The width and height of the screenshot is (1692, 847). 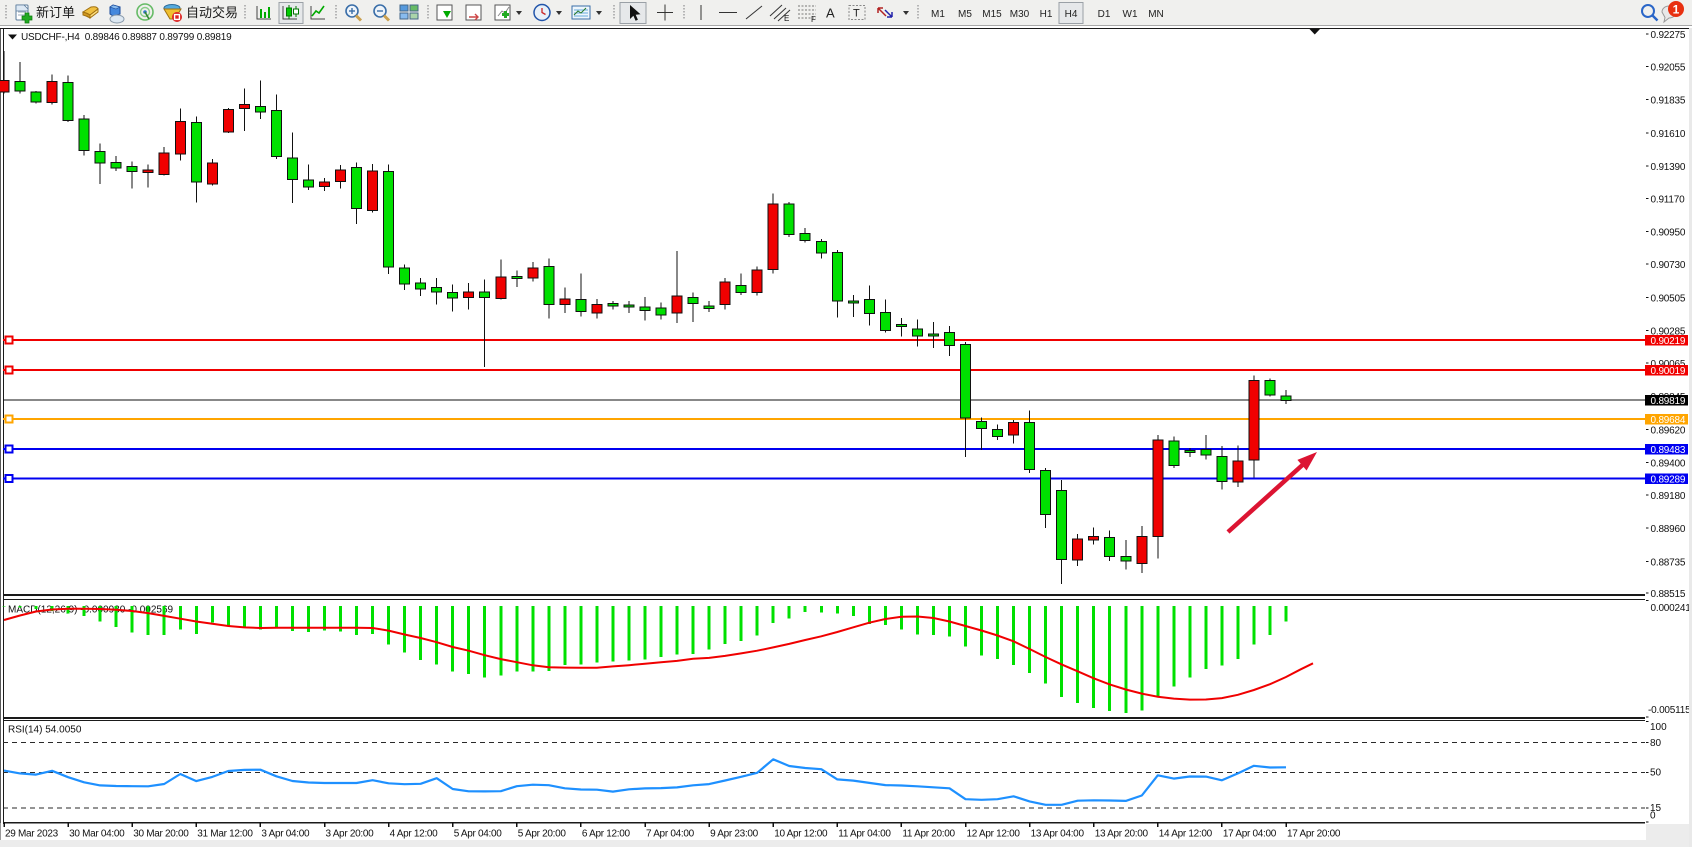 What do you see at coordinates (1668, 401) in the screenshot?
I see `svg-text: 0.89819` at bounding box center [1668, 401].